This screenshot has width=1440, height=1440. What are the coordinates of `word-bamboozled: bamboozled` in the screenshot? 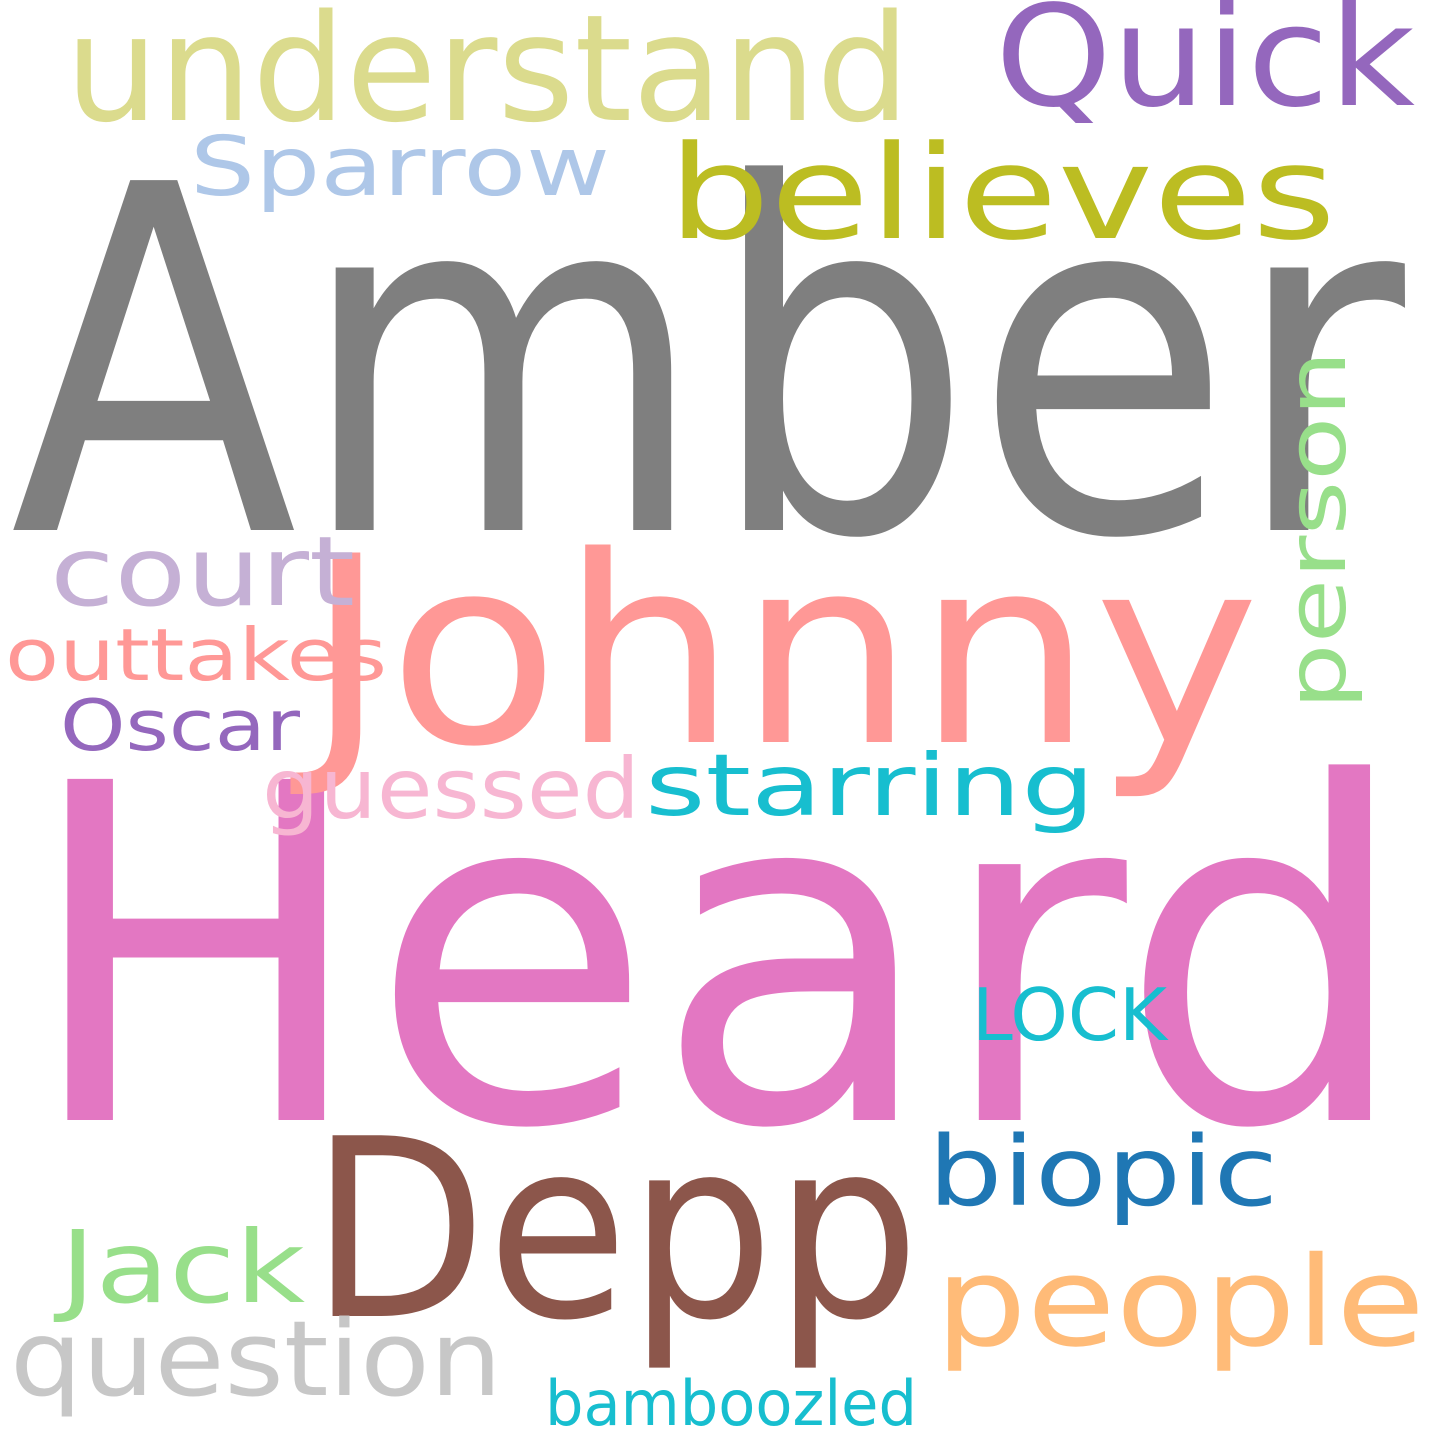 It's located at (731, 1403).